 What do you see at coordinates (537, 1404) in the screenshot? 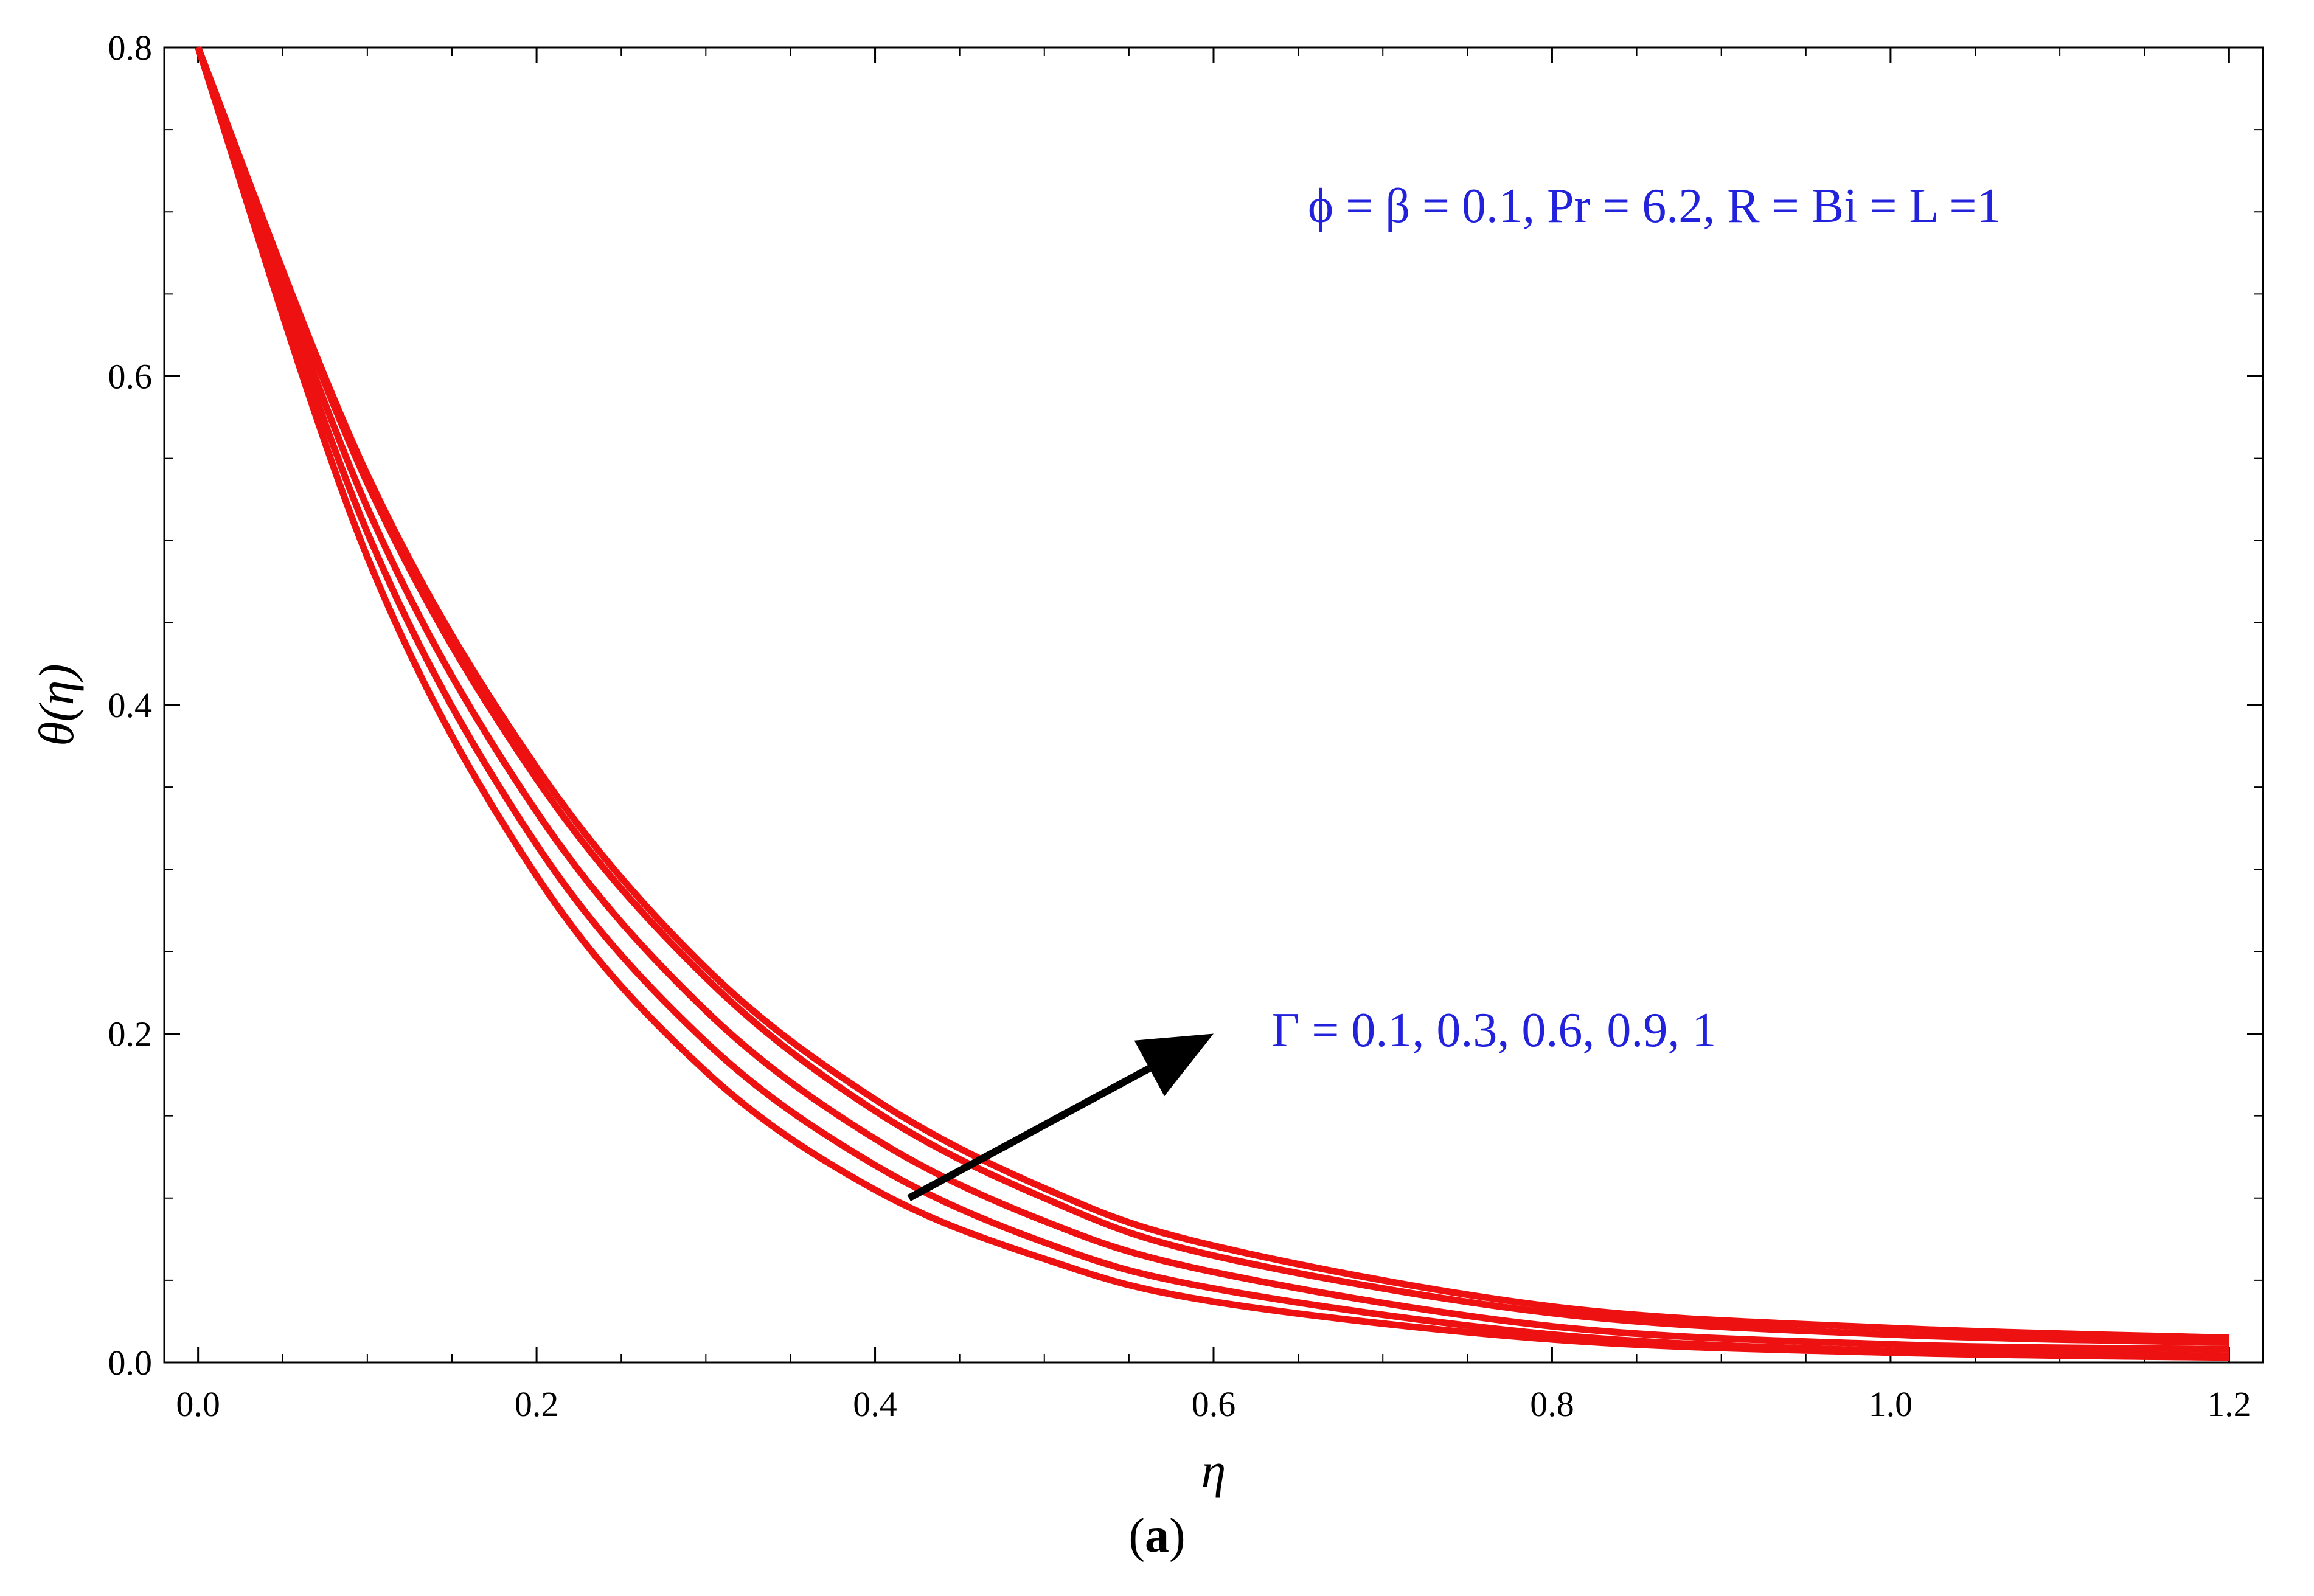
I see `x-tick-label: 0.2` at bounding box center [537, 1404].